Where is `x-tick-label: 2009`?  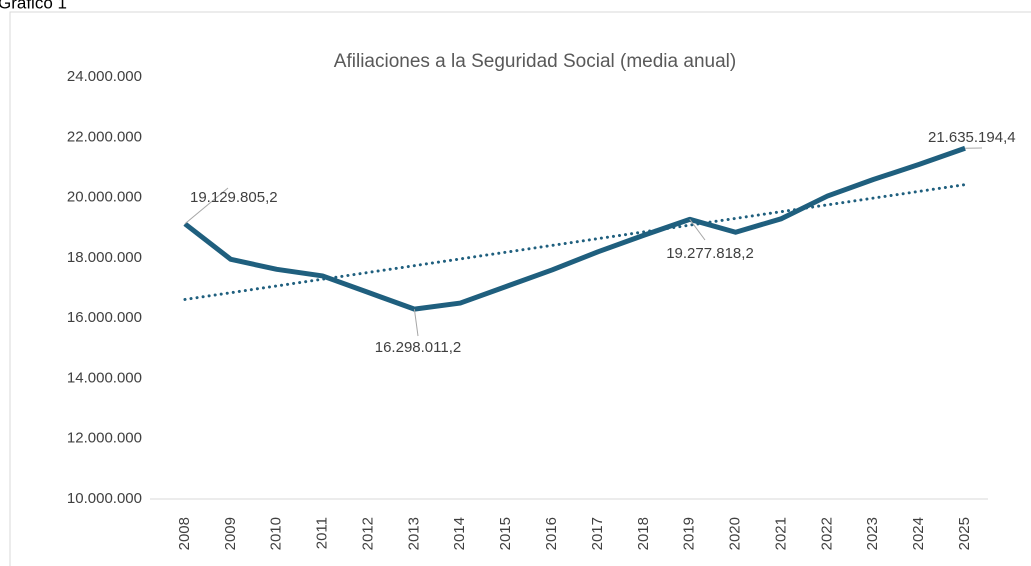 x-tick-label: 2009 is located at coordinates (230, 533).